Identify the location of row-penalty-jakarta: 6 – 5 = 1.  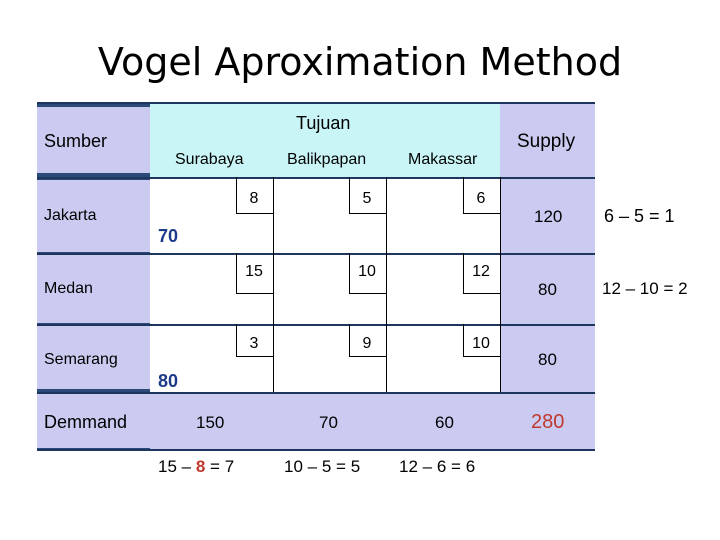
(639, 216).